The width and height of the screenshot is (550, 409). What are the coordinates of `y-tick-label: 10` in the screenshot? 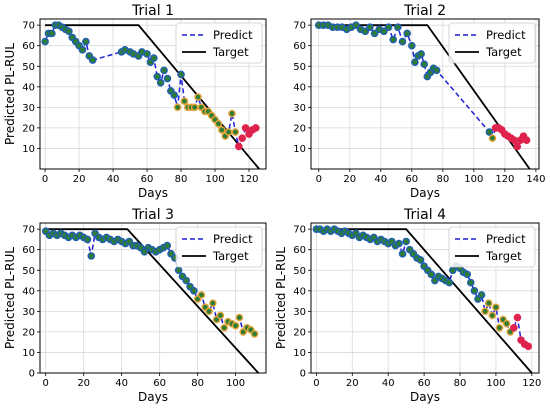 It's located at (299, 149).